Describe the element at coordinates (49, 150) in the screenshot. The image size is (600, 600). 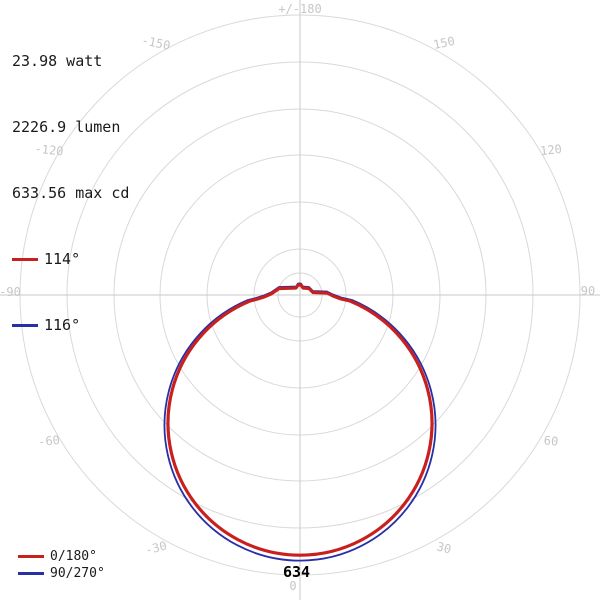
I see `angle-label-neg-120: -120` at that location.